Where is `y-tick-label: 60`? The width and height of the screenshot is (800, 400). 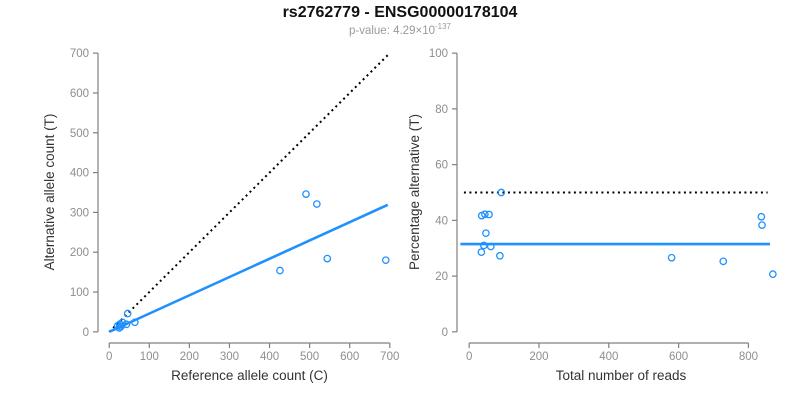 y-tick-label: 60 is located at coordinates (441, 166).